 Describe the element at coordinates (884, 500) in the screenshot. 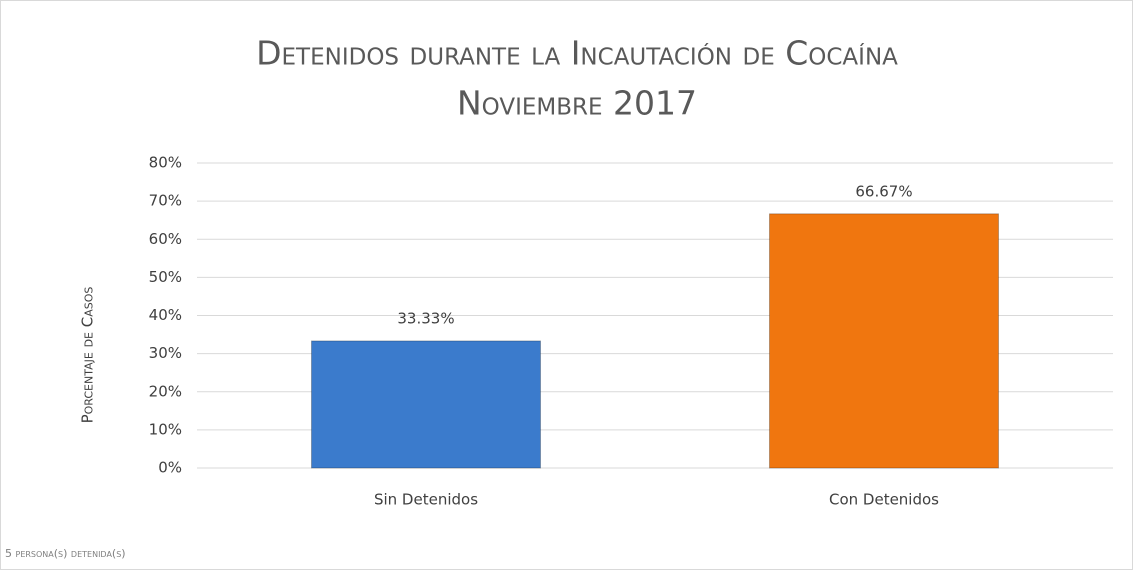

I see `x-tick-label: Con Detenidos` at that location.